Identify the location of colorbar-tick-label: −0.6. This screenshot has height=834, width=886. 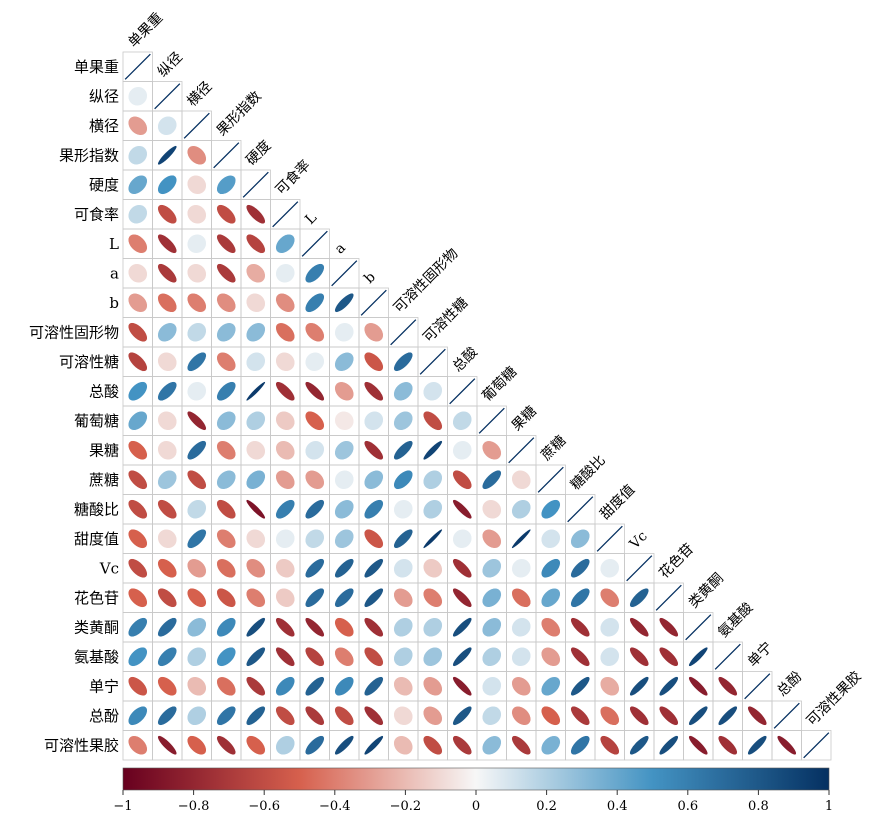
(264, 806).